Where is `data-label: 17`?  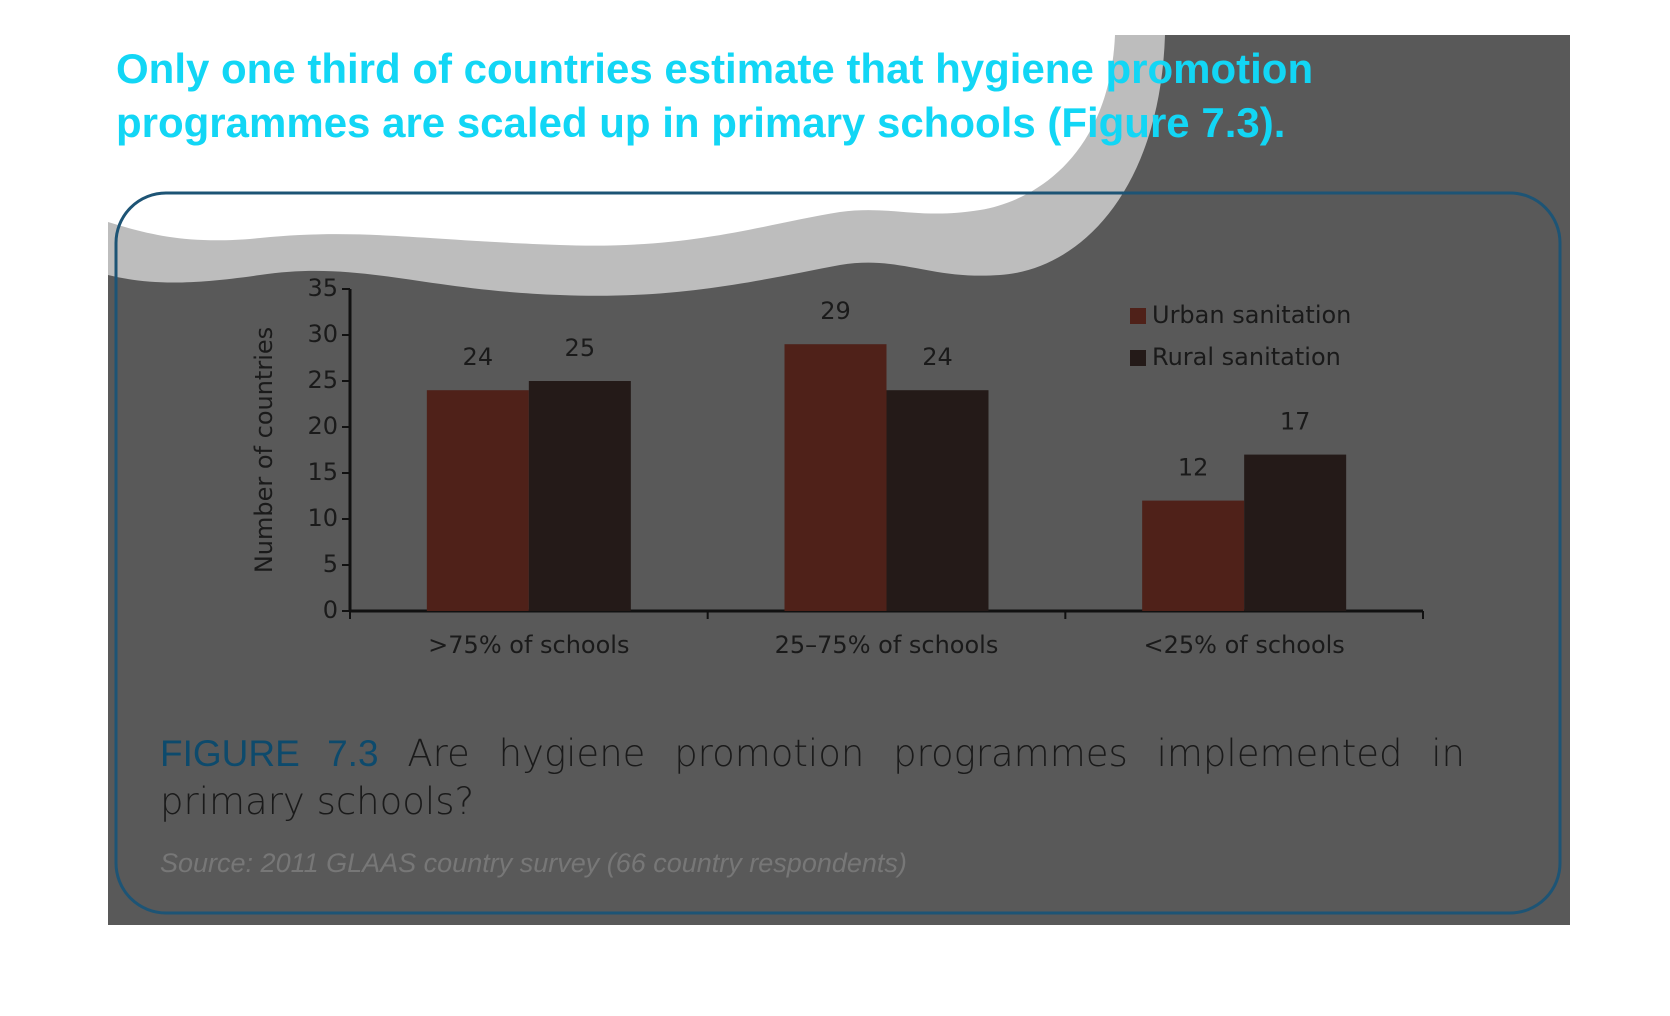 data-label: 17 is located at coordinates (1295, 422).